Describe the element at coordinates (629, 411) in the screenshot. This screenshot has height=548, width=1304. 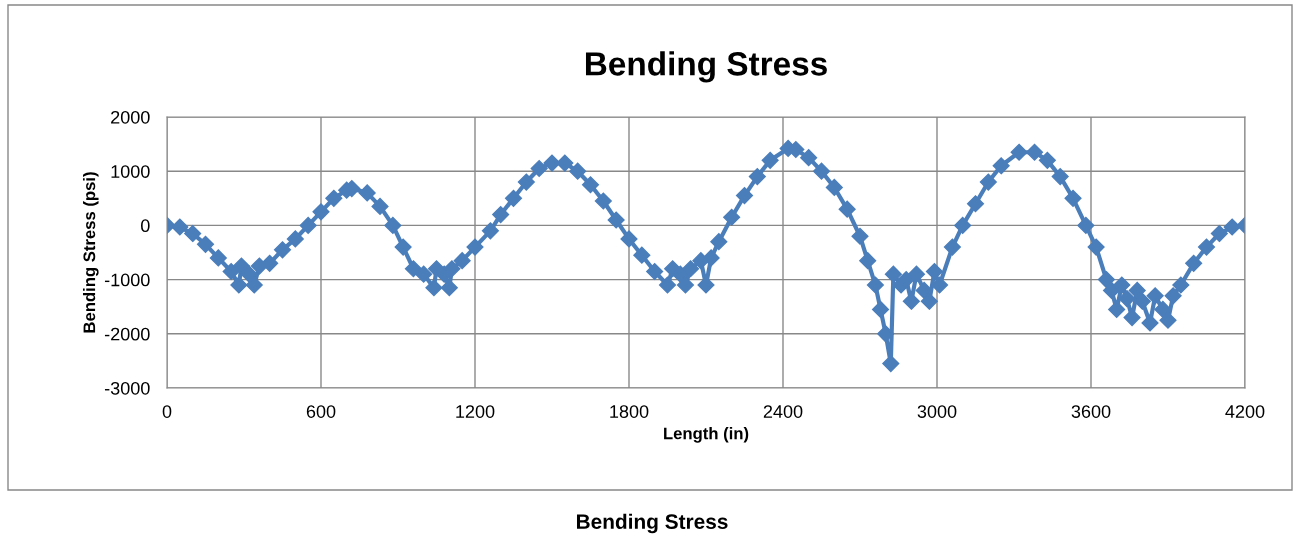
I see `x-tick-label: 1800` at that location.